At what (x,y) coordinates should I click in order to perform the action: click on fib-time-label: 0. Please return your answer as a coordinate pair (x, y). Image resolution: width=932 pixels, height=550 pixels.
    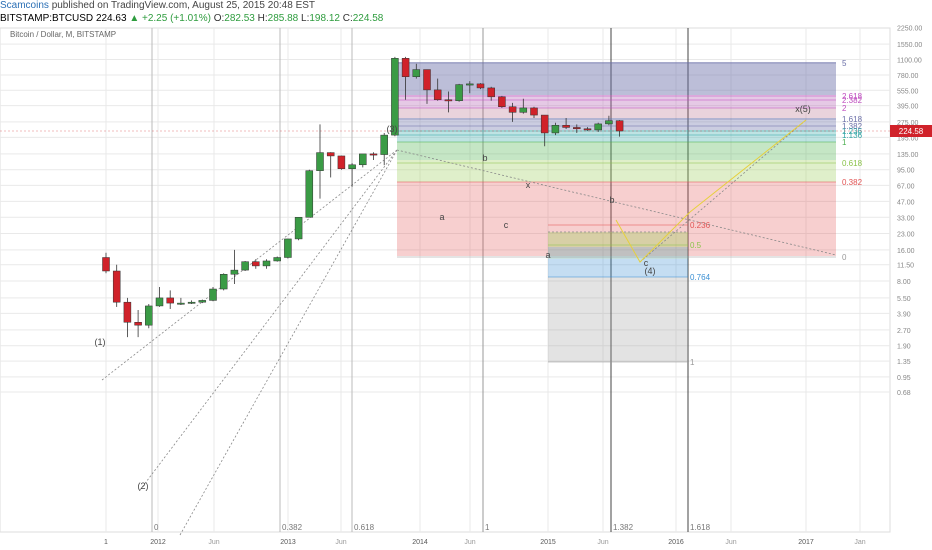
    Looking at the image, I should click on (156, 527).